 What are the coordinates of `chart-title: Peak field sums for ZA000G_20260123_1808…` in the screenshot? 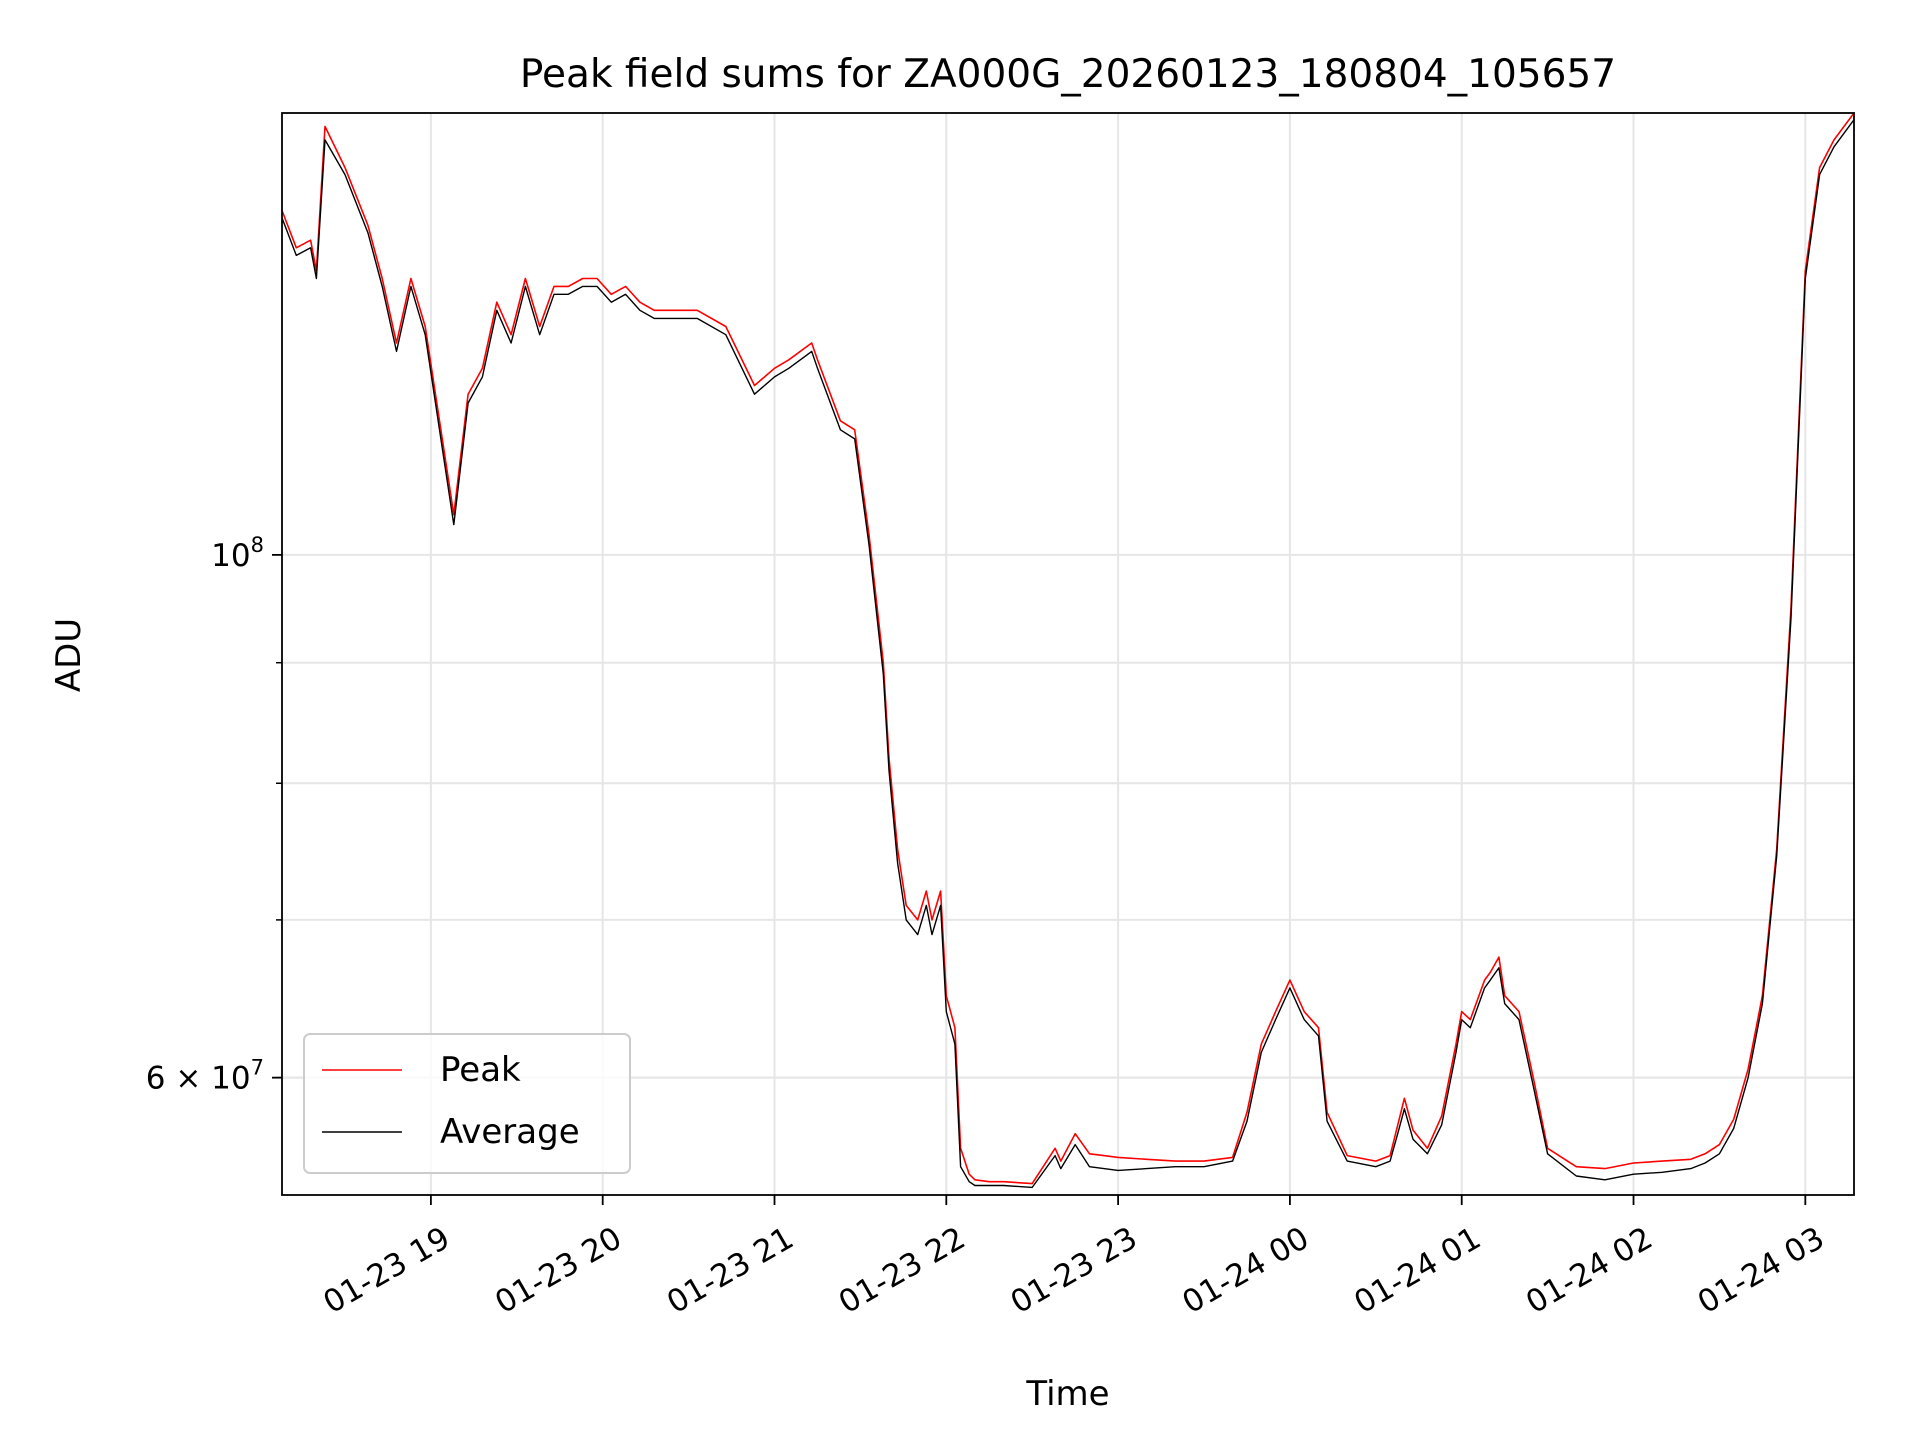 It's located at (1068, 74).